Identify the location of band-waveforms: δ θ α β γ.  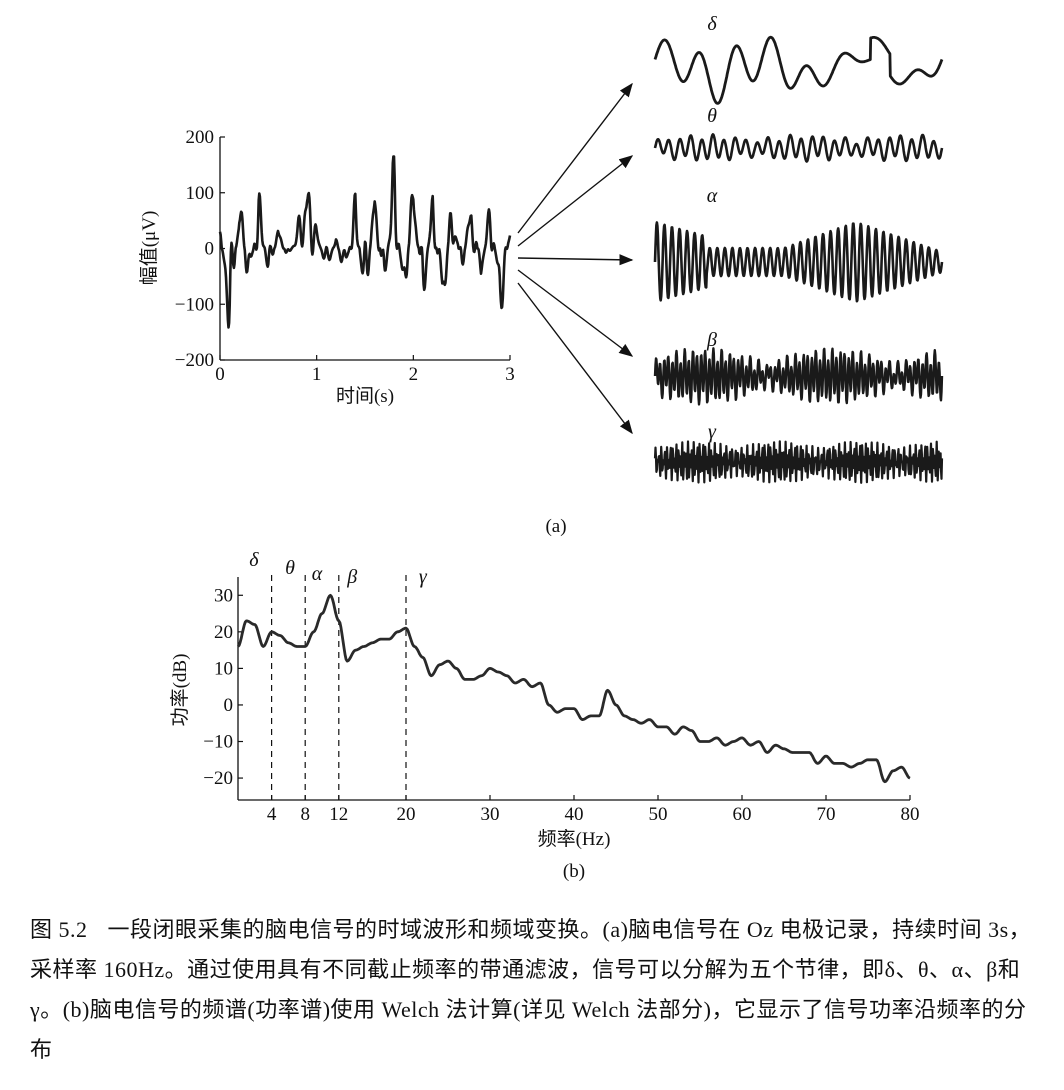
(798, 248).